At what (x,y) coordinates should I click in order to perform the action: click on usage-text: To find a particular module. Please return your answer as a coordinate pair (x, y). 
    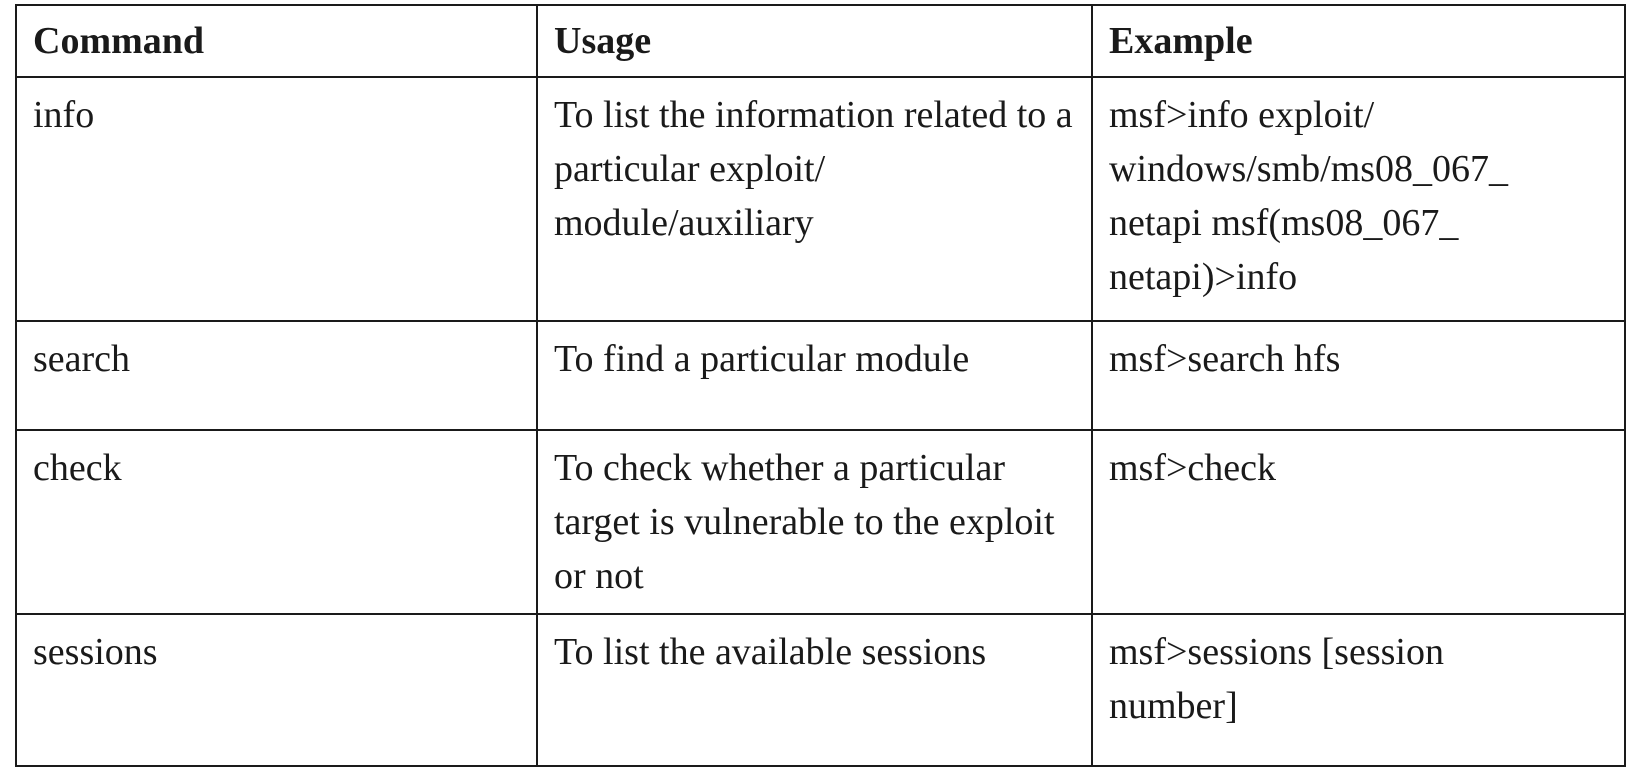
    Looking at the image, I should click on (762, 359).